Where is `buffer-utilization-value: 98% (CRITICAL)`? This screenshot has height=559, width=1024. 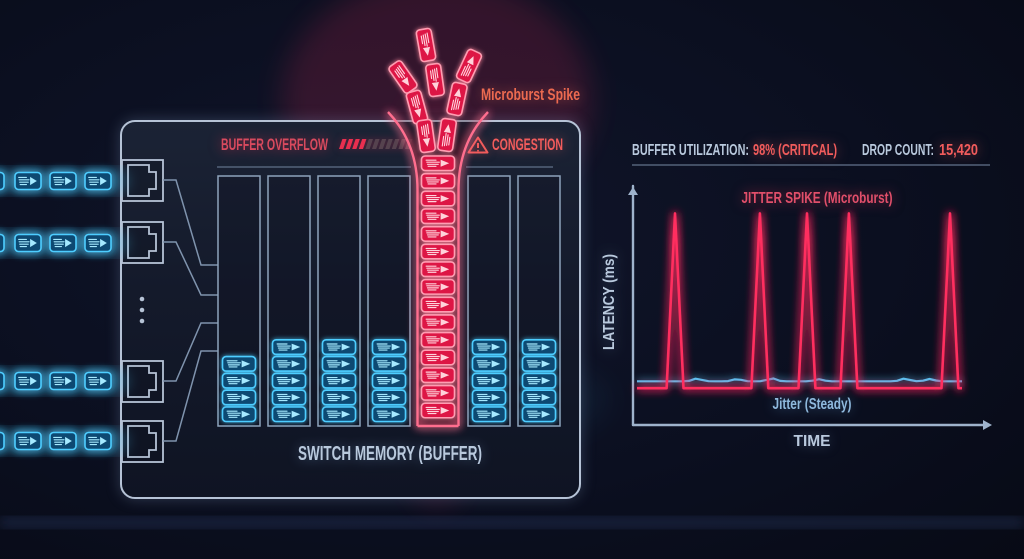 buffer-utilization-value: 98% (CRITICAL) is located at coordinates (795, 150).